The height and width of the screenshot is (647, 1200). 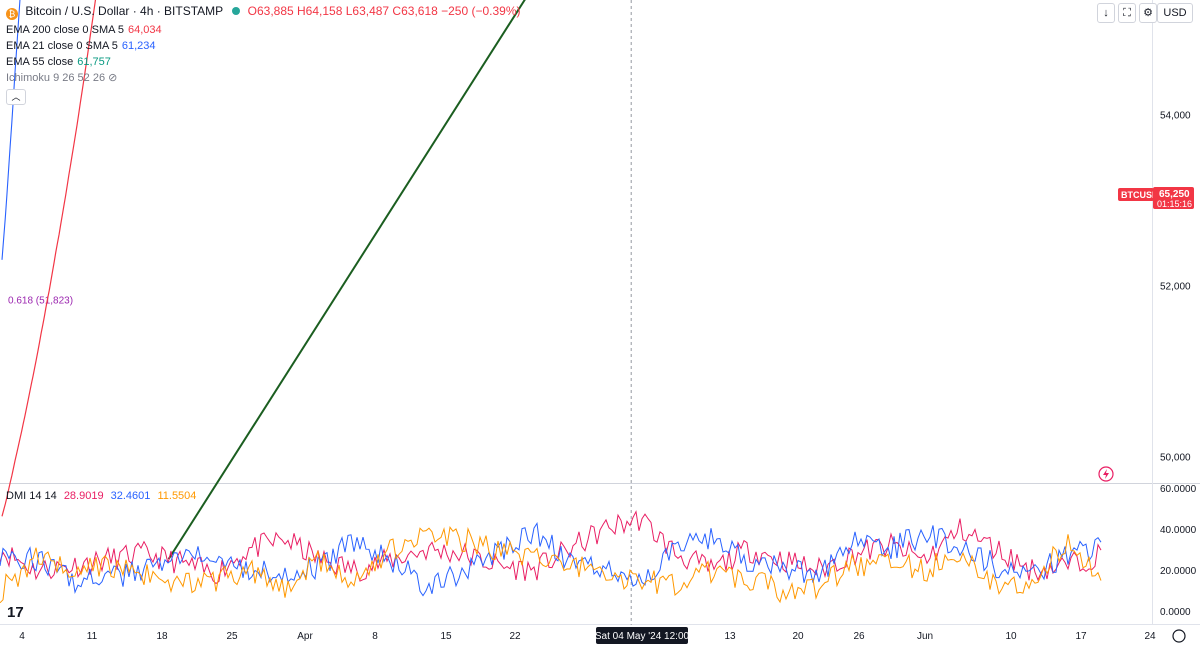 What do you see at coordinates (162, 636) in the screenshot?
I see `time-tick-label: 18` at bounding box center [162, 636].